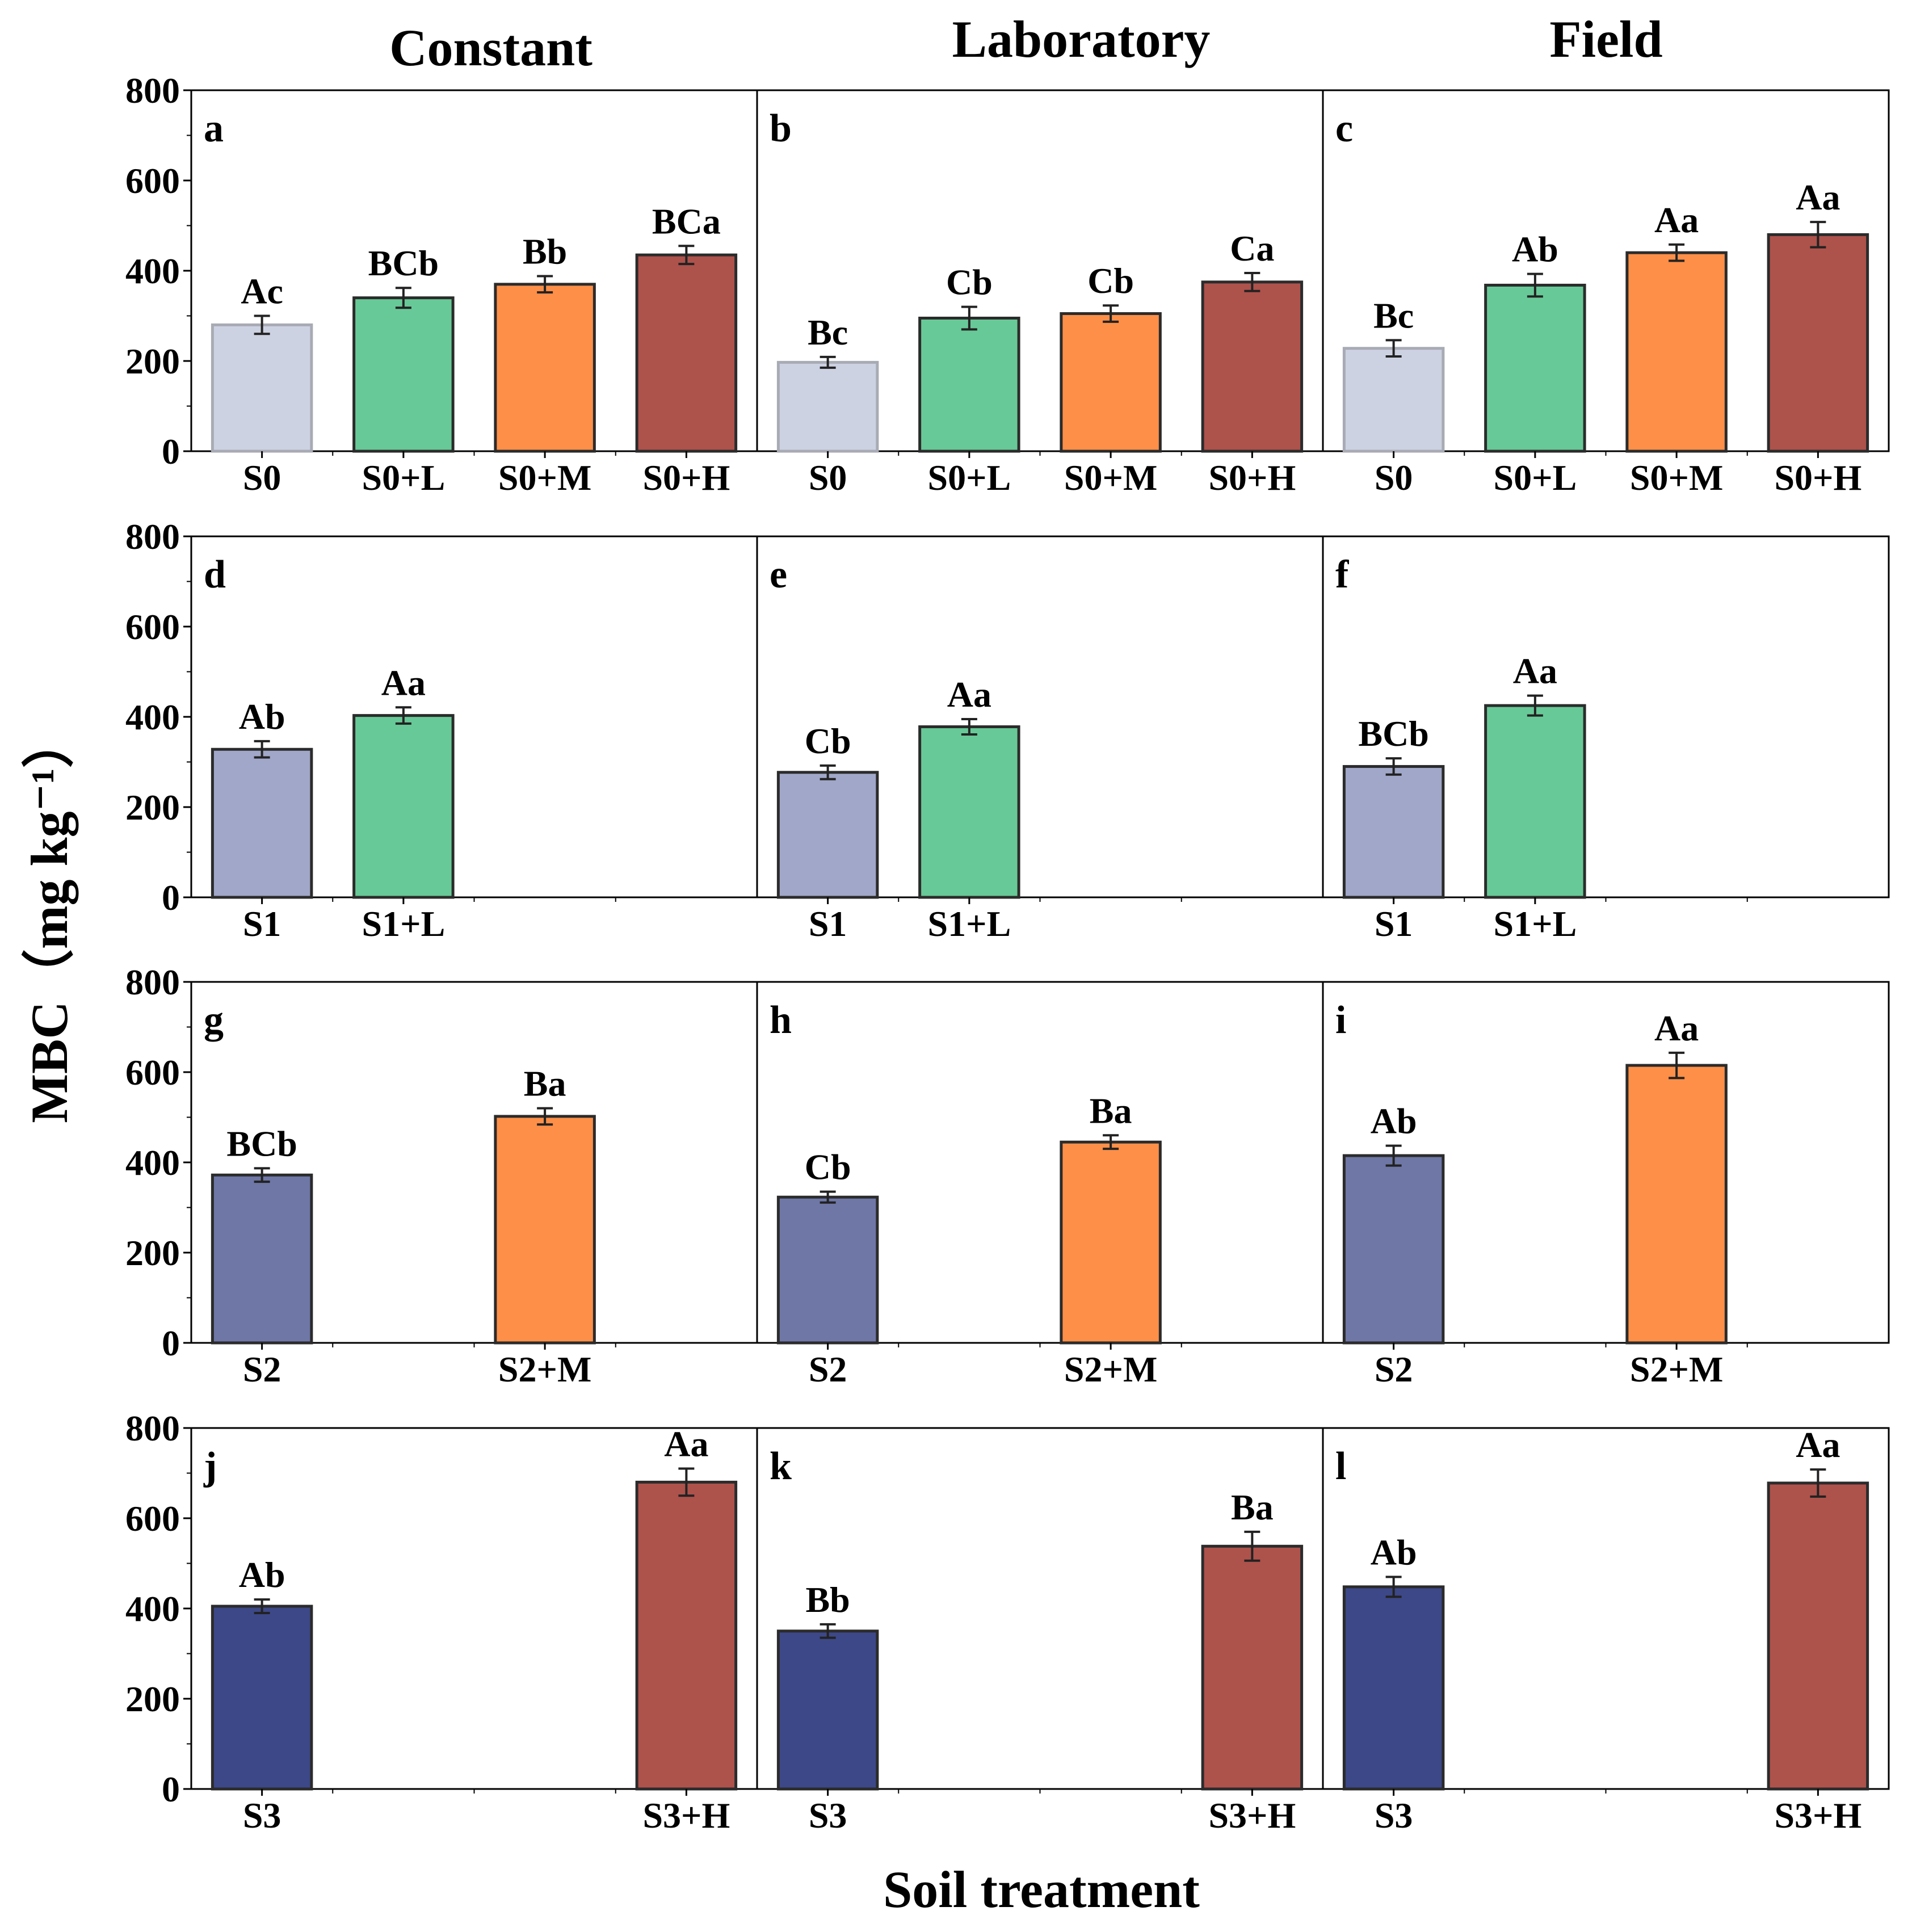  I want to click on bar-f-S1, so click(1393, 832).